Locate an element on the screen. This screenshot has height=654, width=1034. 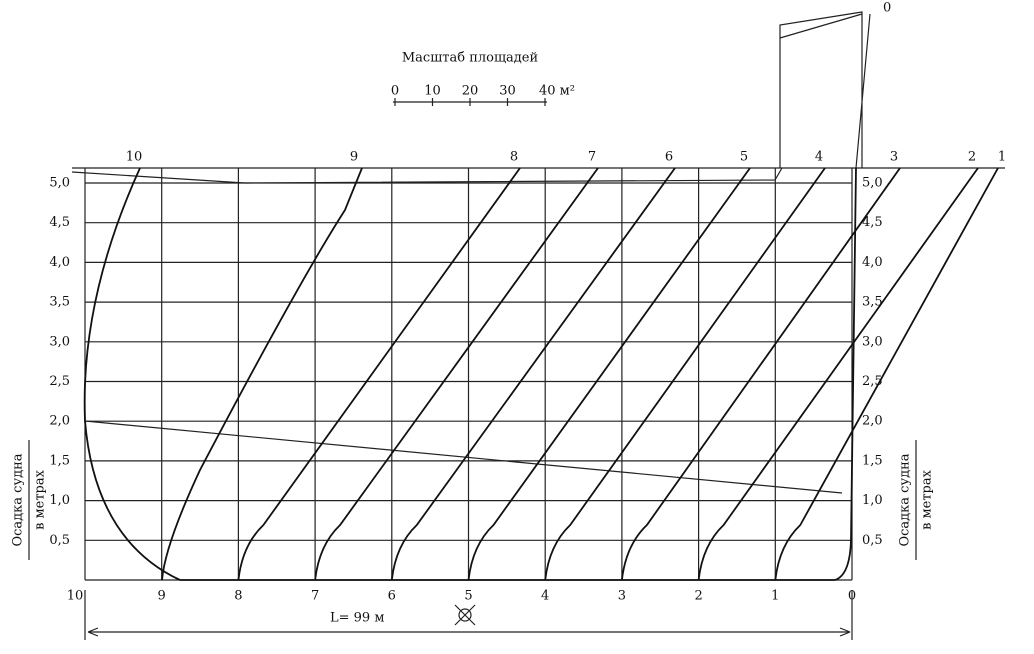
draft-label-left: 4,5 is located at coordinates (59, 222).